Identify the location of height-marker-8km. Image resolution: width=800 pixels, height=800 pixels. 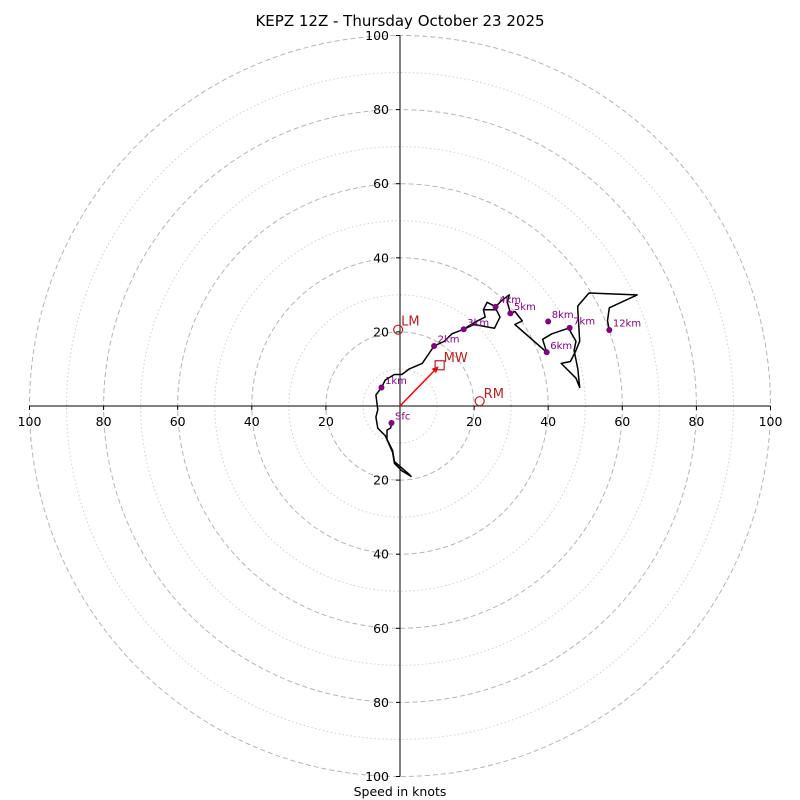
(548, 321).